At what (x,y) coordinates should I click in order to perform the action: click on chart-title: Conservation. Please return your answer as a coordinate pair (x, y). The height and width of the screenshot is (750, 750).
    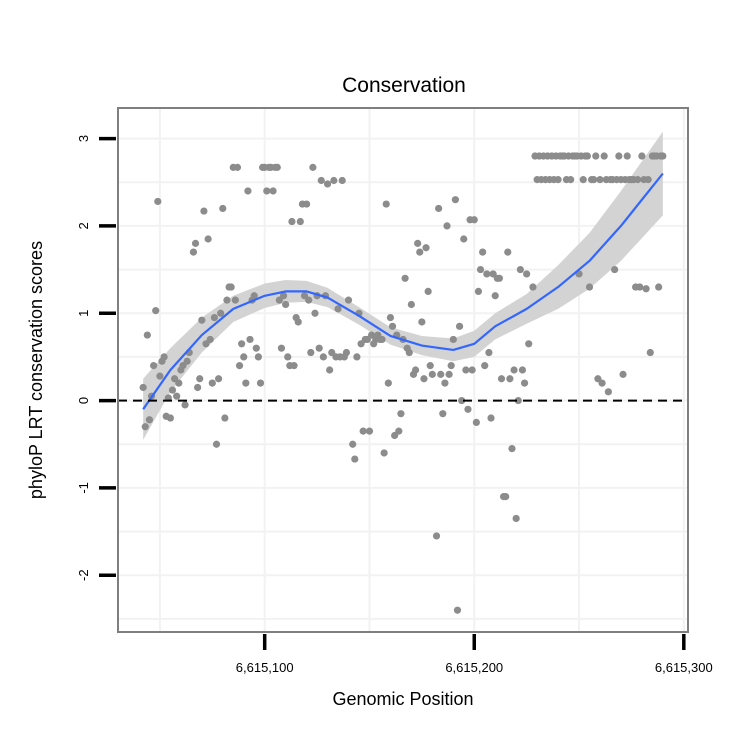
    Looking at the image, I should click on (404, 85).